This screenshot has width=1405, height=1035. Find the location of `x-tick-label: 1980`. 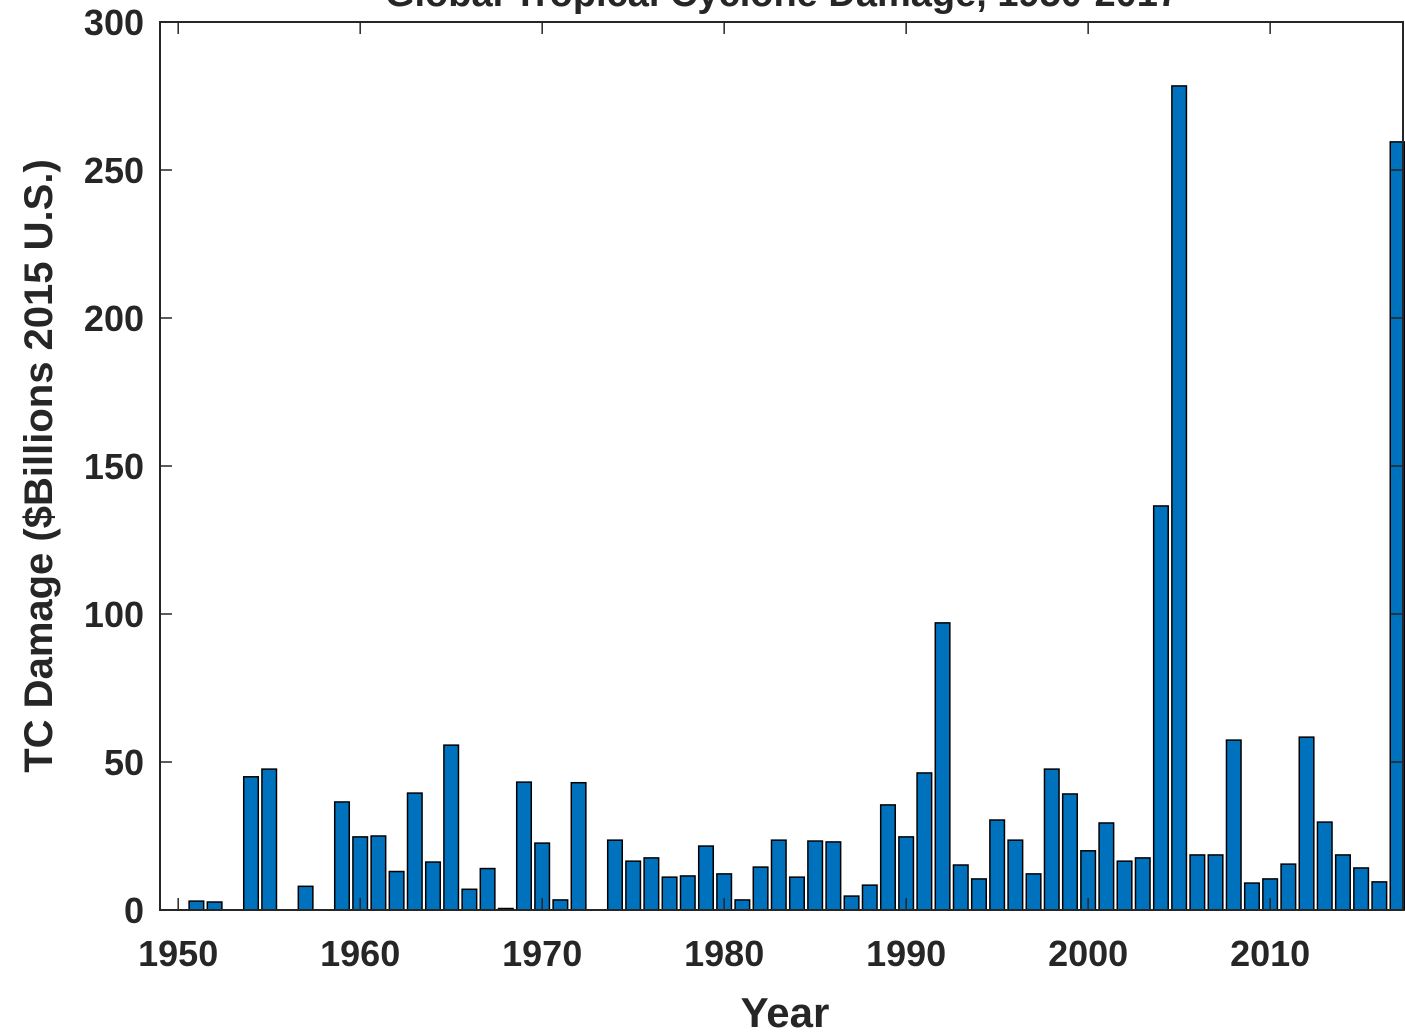

x-tick-label: 1980 is located at coordinates (724, 953).